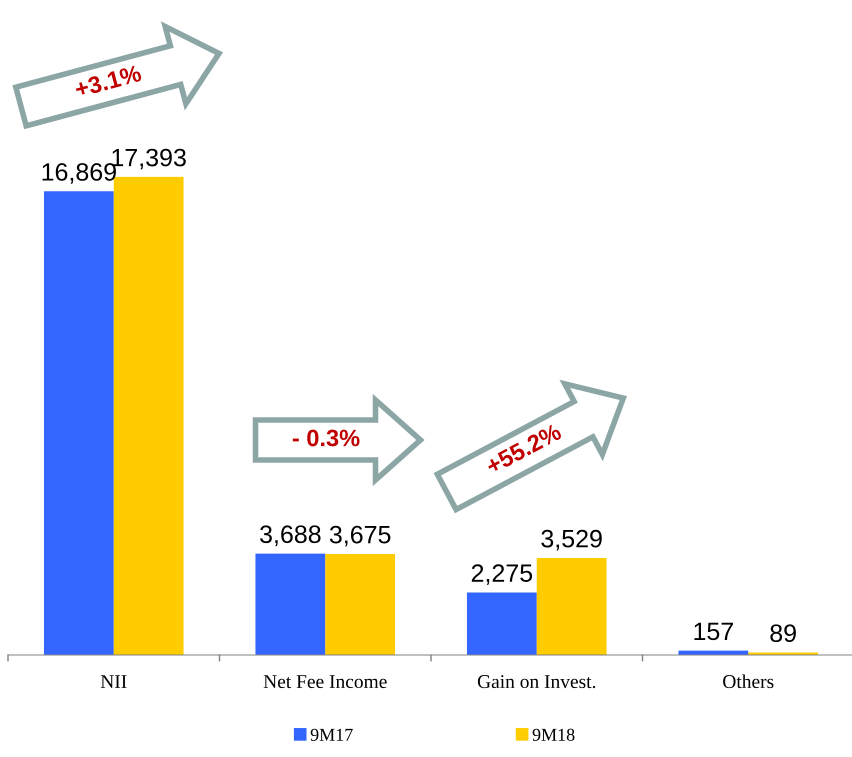  Describe the element at coordinates (502, 574) in the screenshot. I see `data-label: 2,275` at that location.